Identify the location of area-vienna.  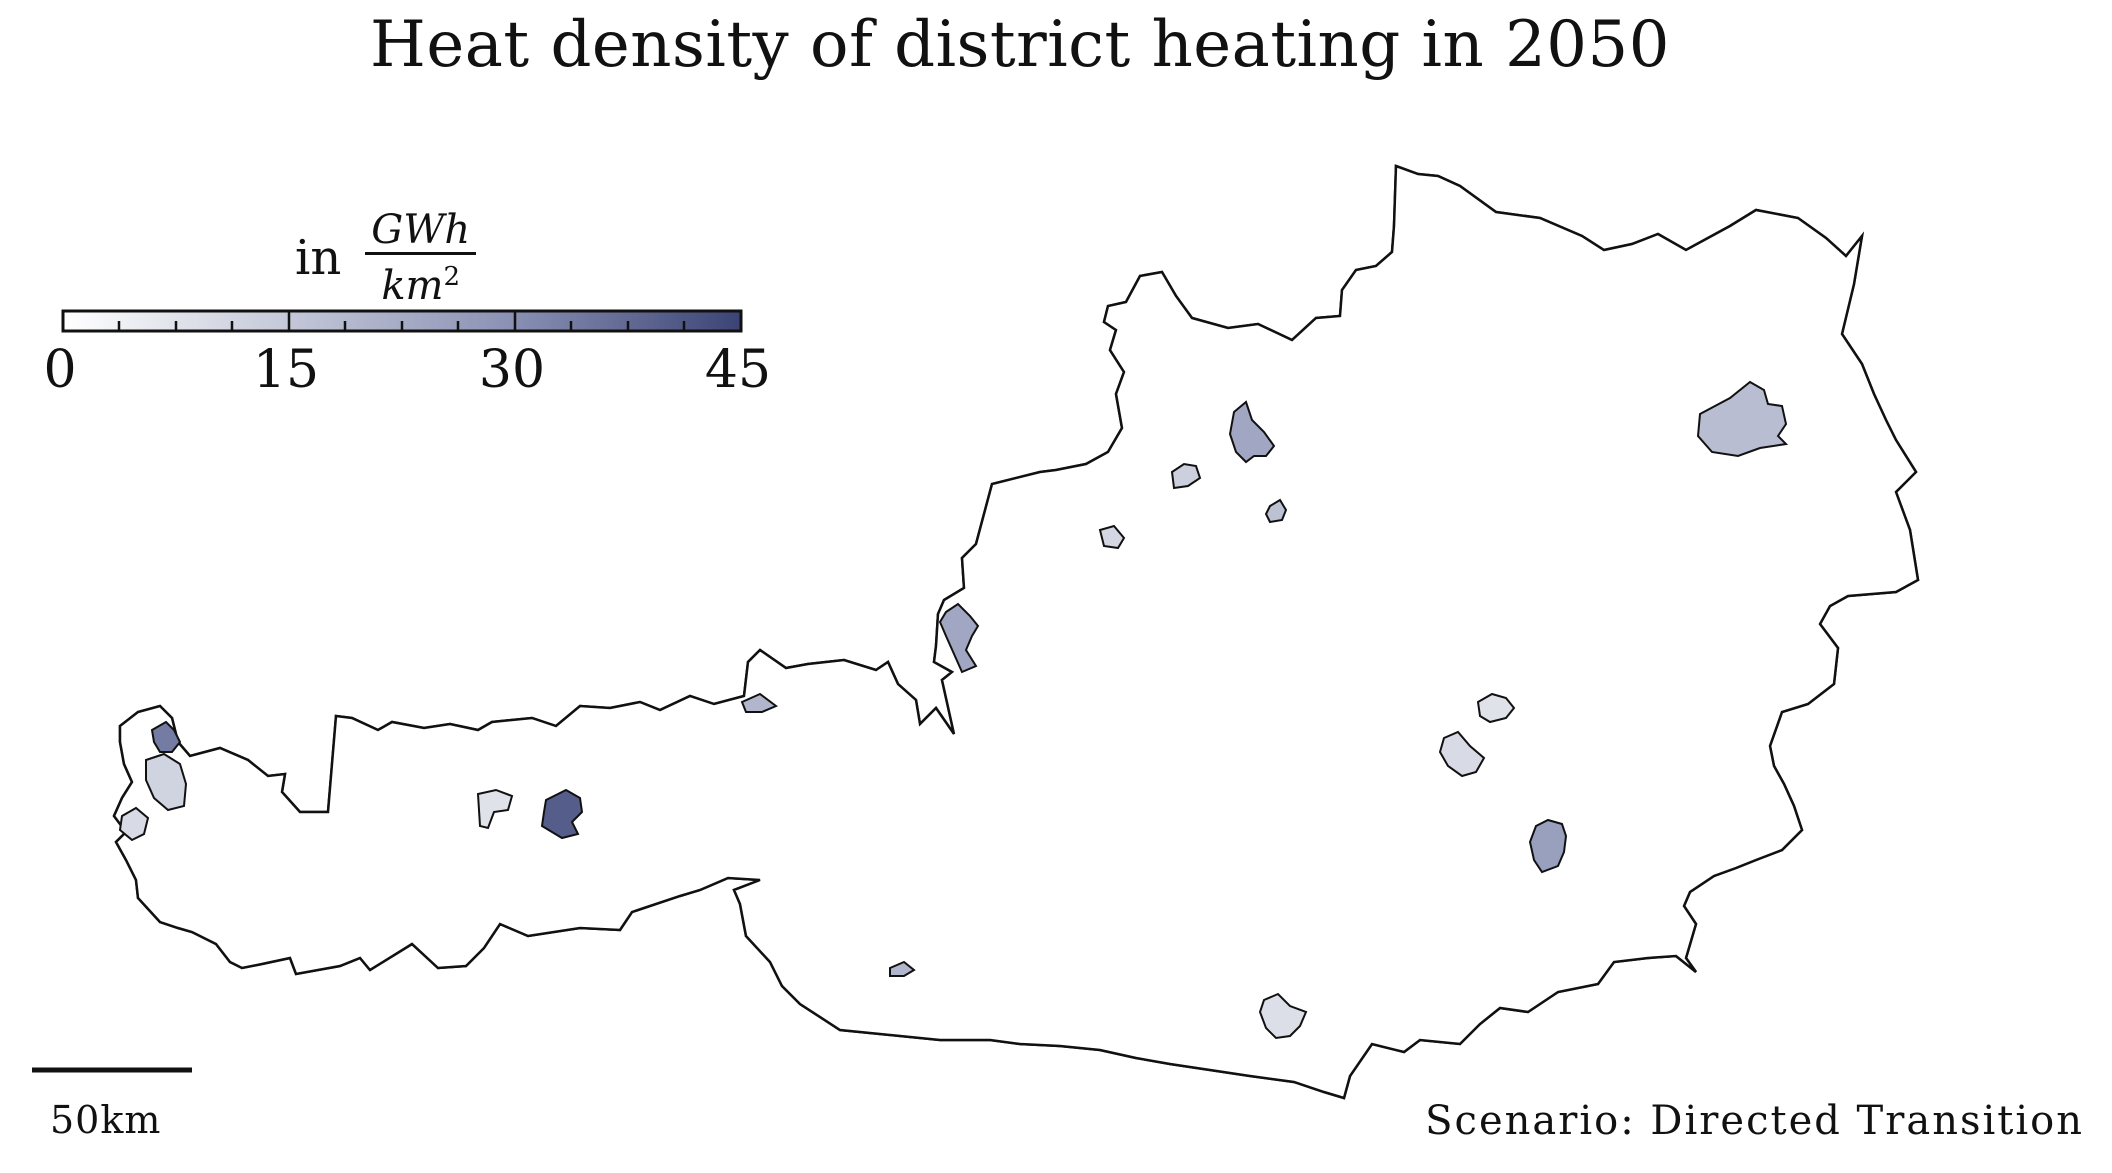
(1742, 419).